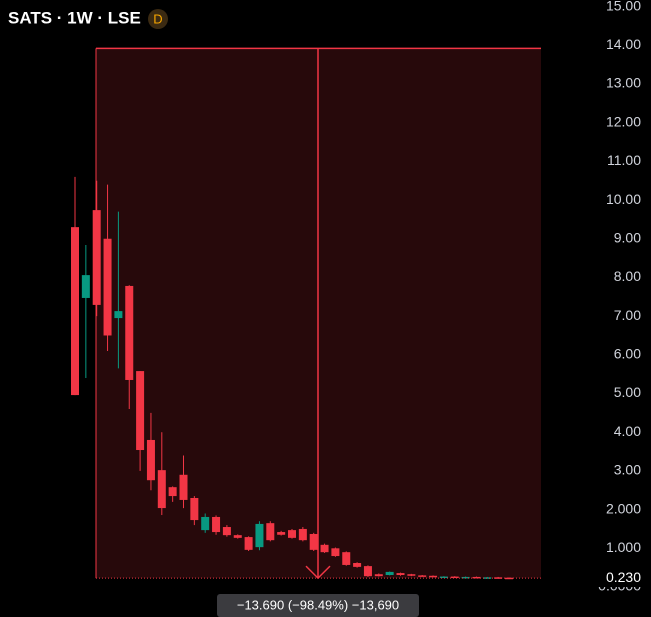 This screenshot has width=651, height=617. What do you see at coordinates (623, 199) in the screenshot?
I see `y-tick-label: 10.00` at bounding box center [623, 199].